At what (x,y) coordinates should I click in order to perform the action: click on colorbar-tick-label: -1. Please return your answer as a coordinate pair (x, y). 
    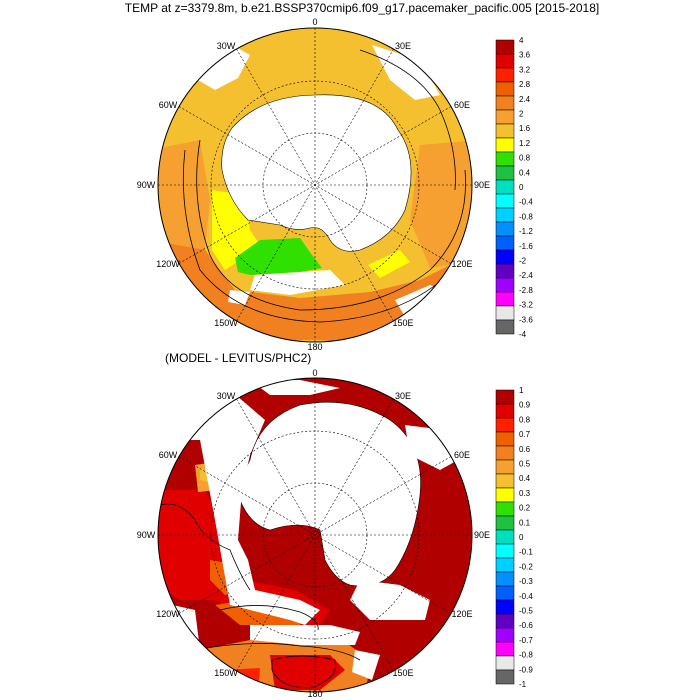
    Looking at the image, I should click on (523, 684).